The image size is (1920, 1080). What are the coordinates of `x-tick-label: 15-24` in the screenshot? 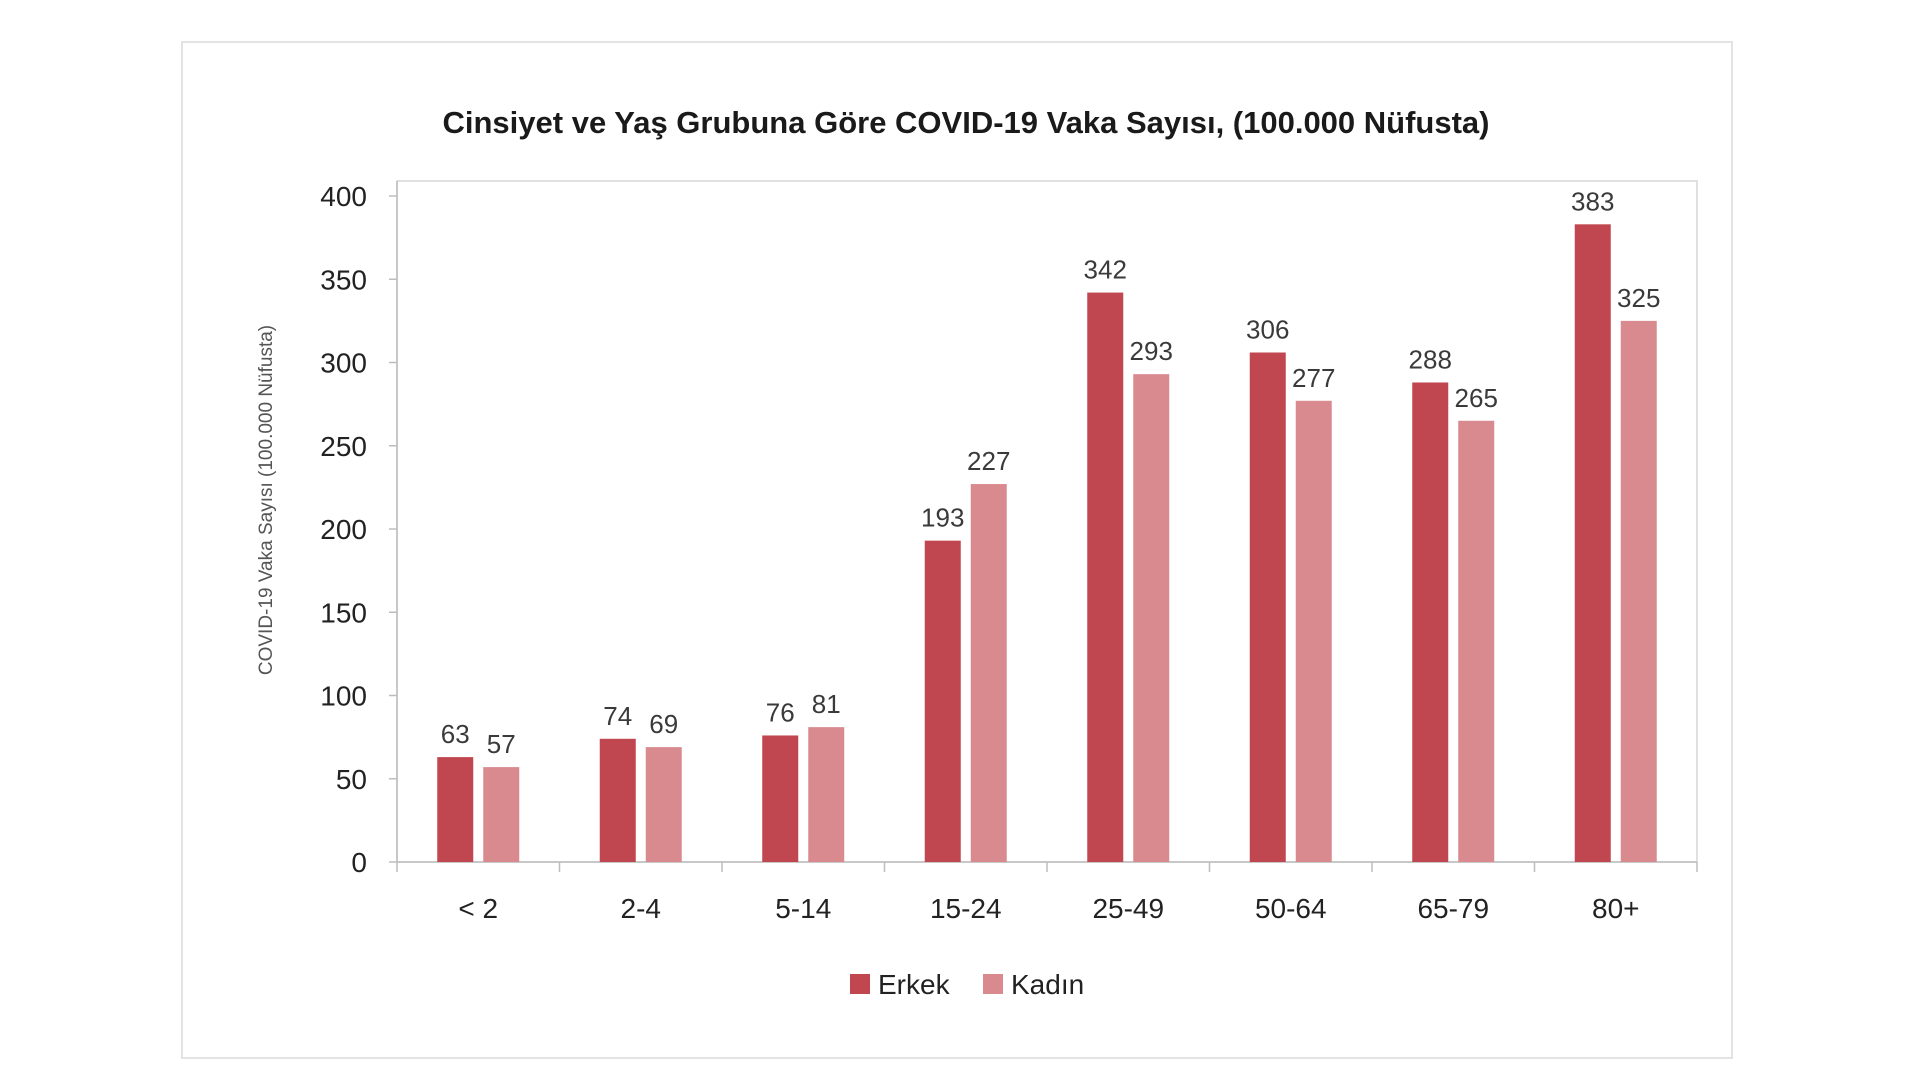 It's located at (966, 908).